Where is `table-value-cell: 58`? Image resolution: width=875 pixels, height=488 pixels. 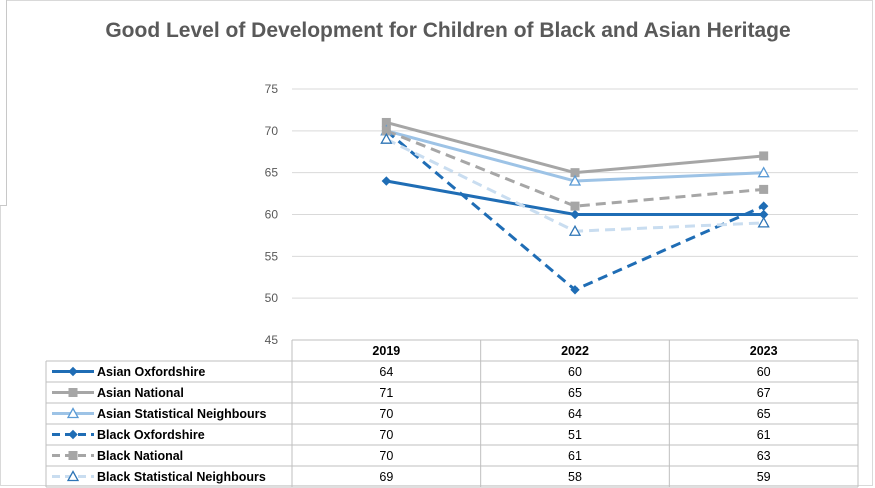
table-value-cell: 58 is located at coordinates (575, 477).